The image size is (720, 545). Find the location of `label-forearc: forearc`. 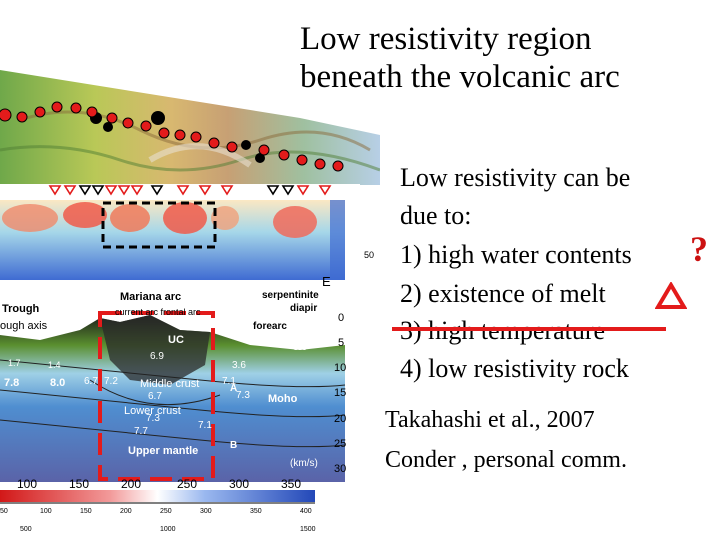

label-forearc: forearc is located at coordinates (270, 326).